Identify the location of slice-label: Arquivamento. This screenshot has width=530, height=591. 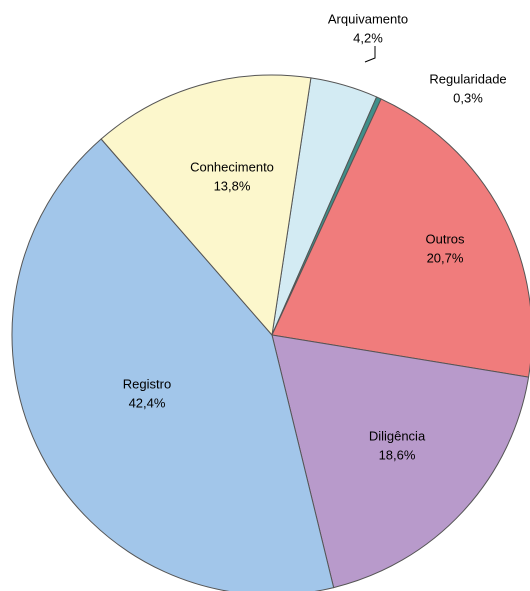
(368, 18).